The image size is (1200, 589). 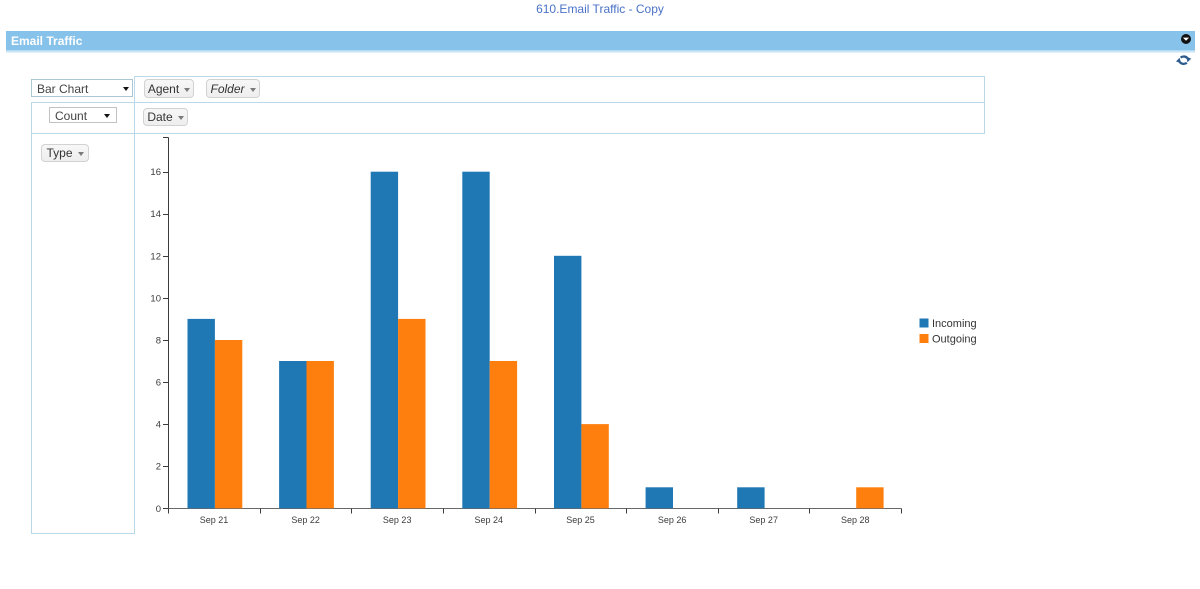 What do you see at coordinates (672, 520) in the screenshot?
I see `svg-text: Sep 26` at bounding box center [672, 520].